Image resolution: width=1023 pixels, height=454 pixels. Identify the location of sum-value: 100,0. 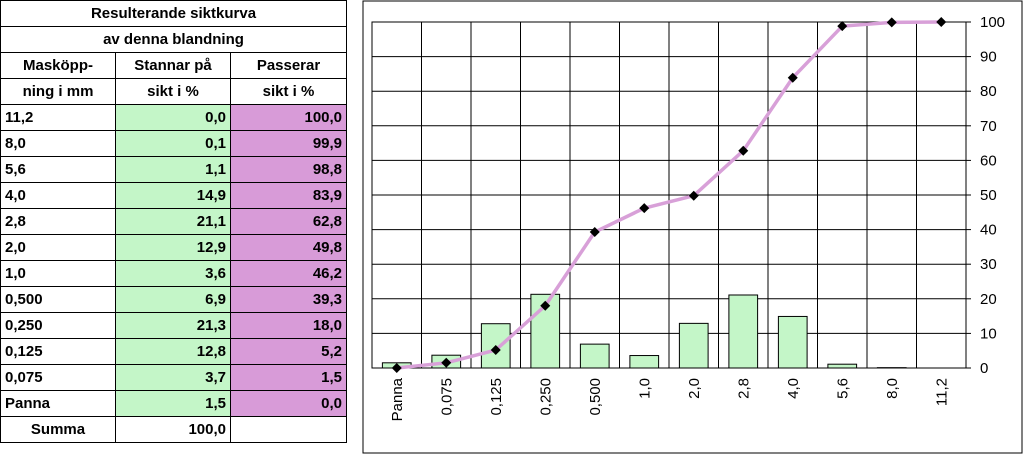
(173, 429).